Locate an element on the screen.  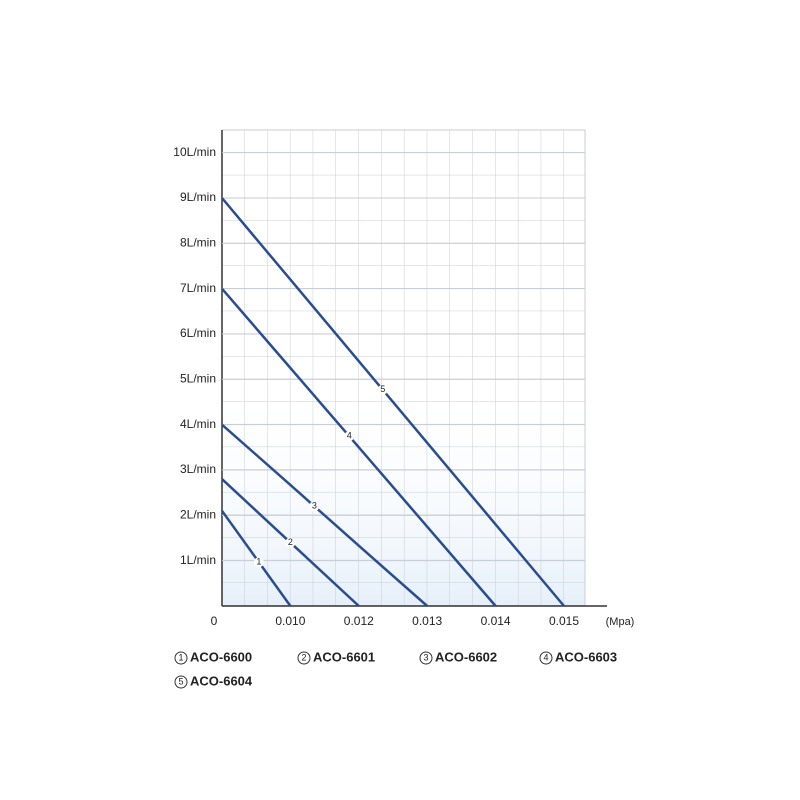
legend-number: 4 is located at coordinates (545, 657).